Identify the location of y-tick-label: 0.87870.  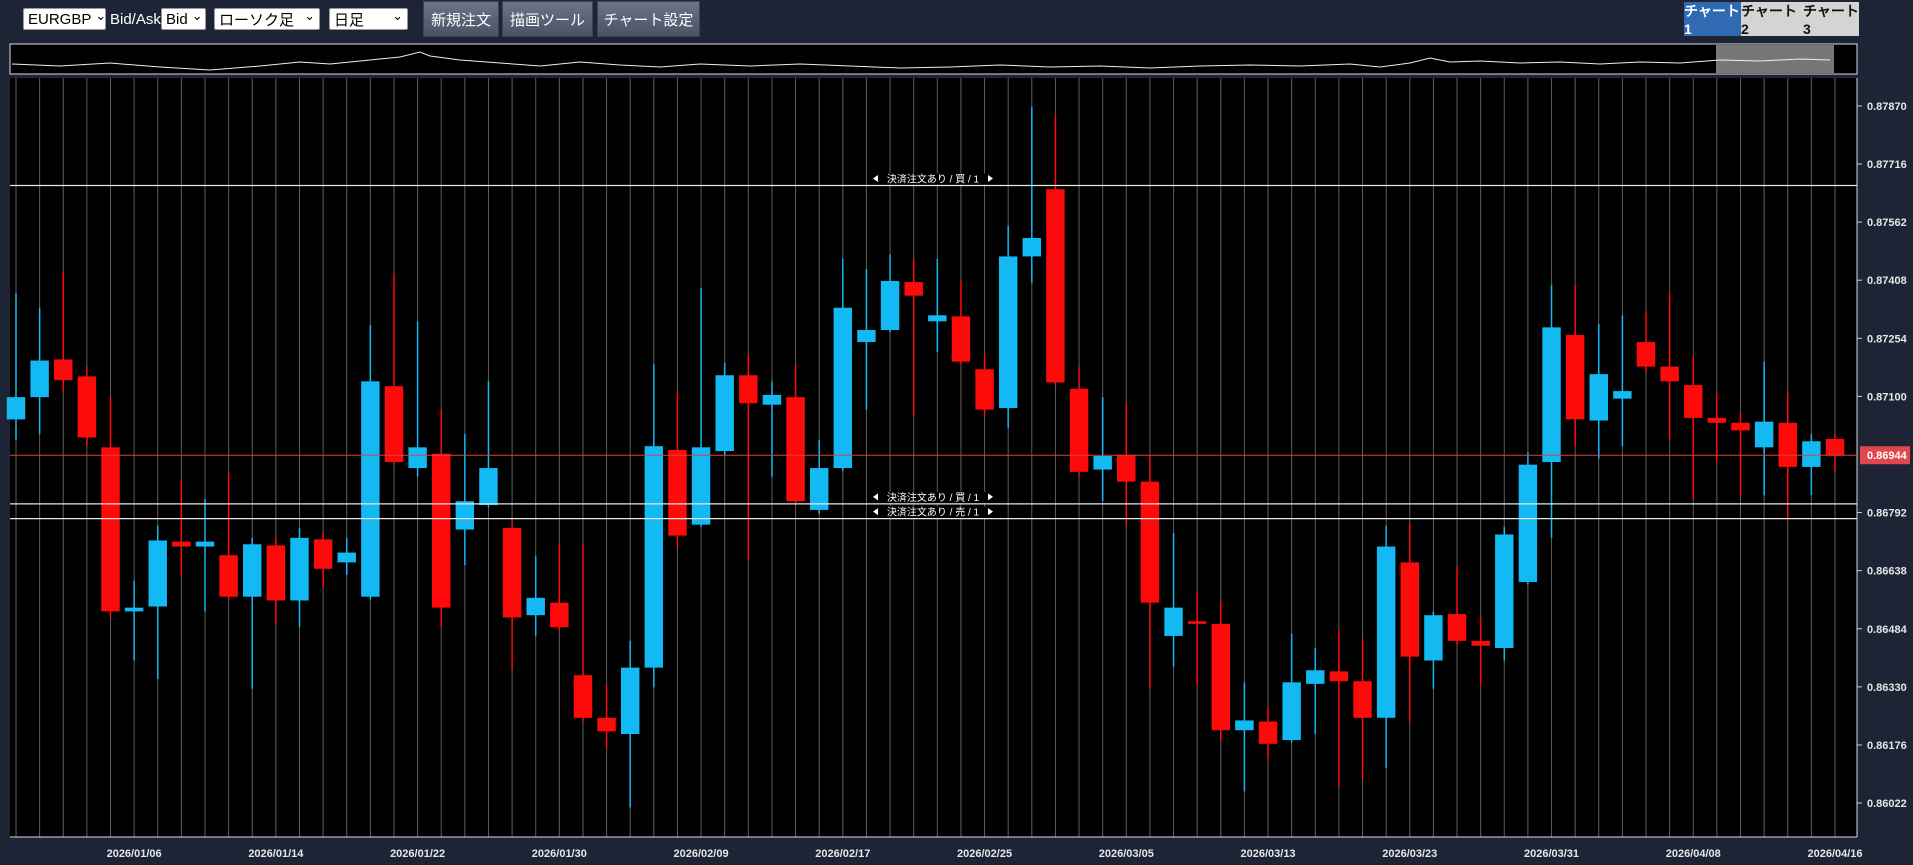
(1887, 107).